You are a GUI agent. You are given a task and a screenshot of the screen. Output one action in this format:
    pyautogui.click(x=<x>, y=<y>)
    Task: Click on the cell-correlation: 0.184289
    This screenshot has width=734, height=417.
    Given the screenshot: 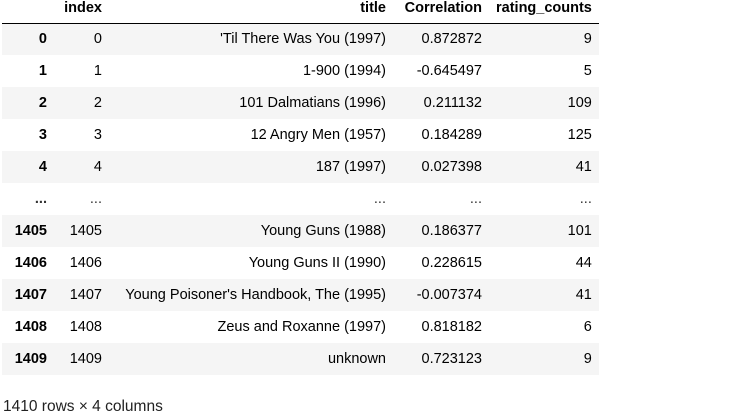 What is the action you would take?
    pyautogui.click(x=451, y=135)
    